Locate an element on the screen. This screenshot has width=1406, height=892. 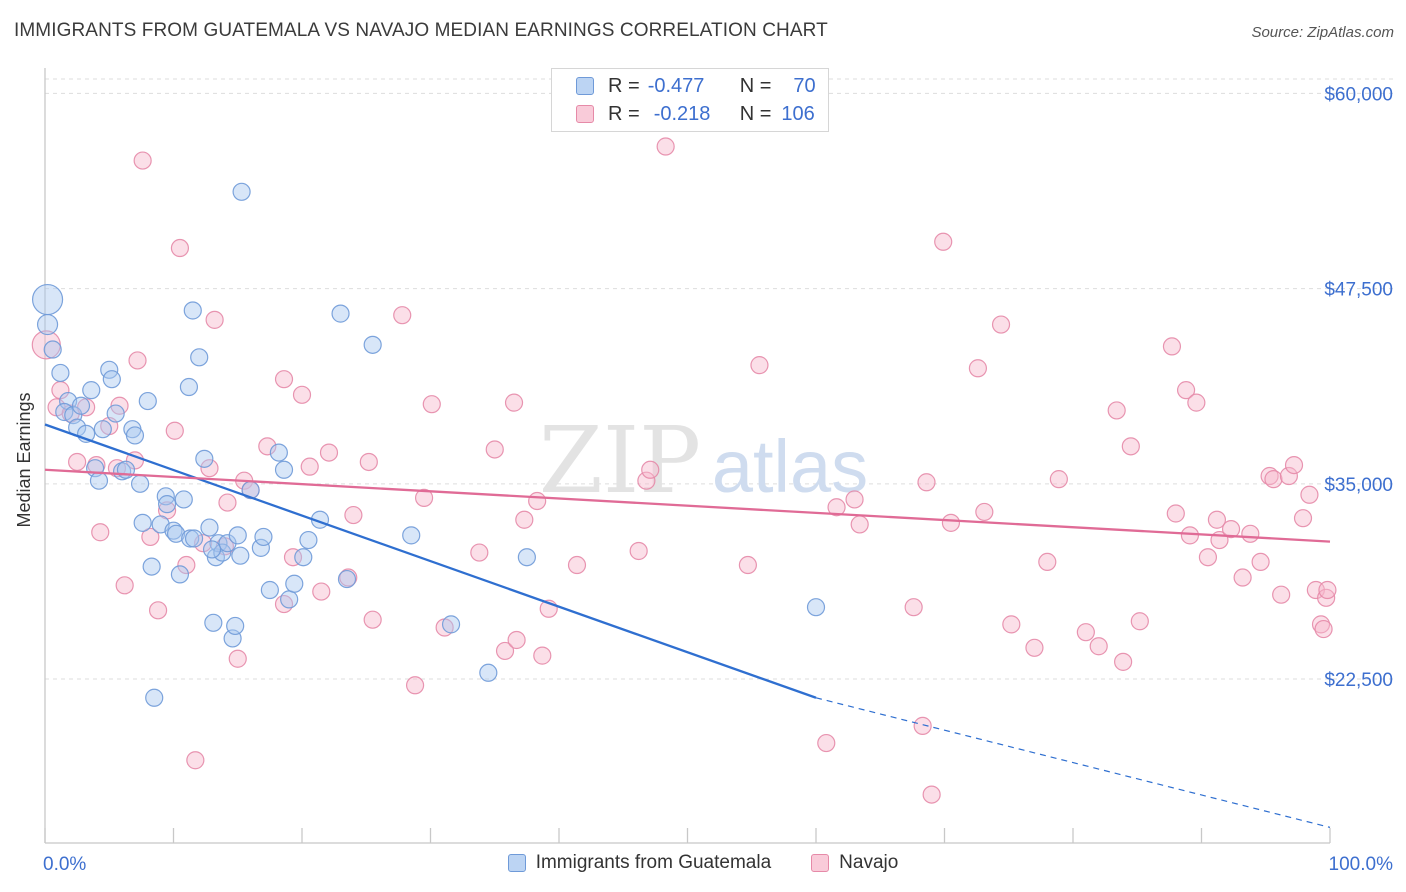
y-tick-label: $35,000 is located at coordinates (1358, 485).